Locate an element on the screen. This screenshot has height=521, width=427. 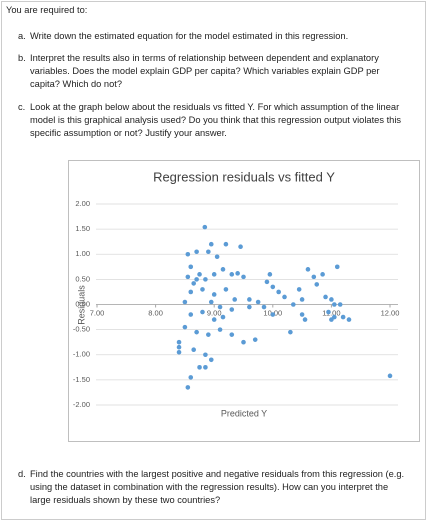
marker: c. is located at coordinates (22, 107).